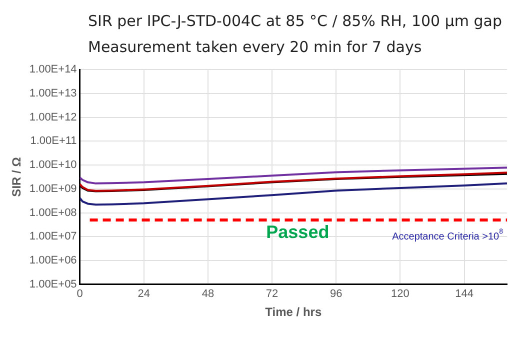  What do you see at coordinates (53, 260) in the screenshot?
I see `y-tick-label: 1.00E+06` at bounding box center [53, 260].